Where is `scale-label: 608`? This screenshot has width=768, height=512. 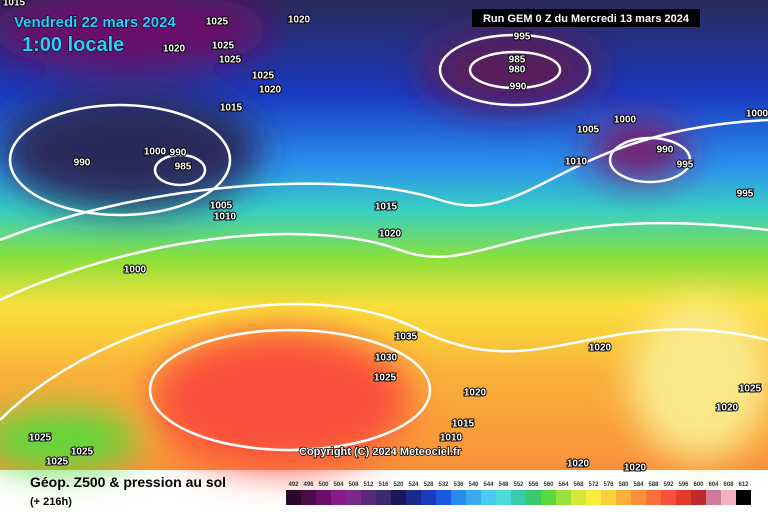 scale-label: 608 is located at coordinates (728, 485).